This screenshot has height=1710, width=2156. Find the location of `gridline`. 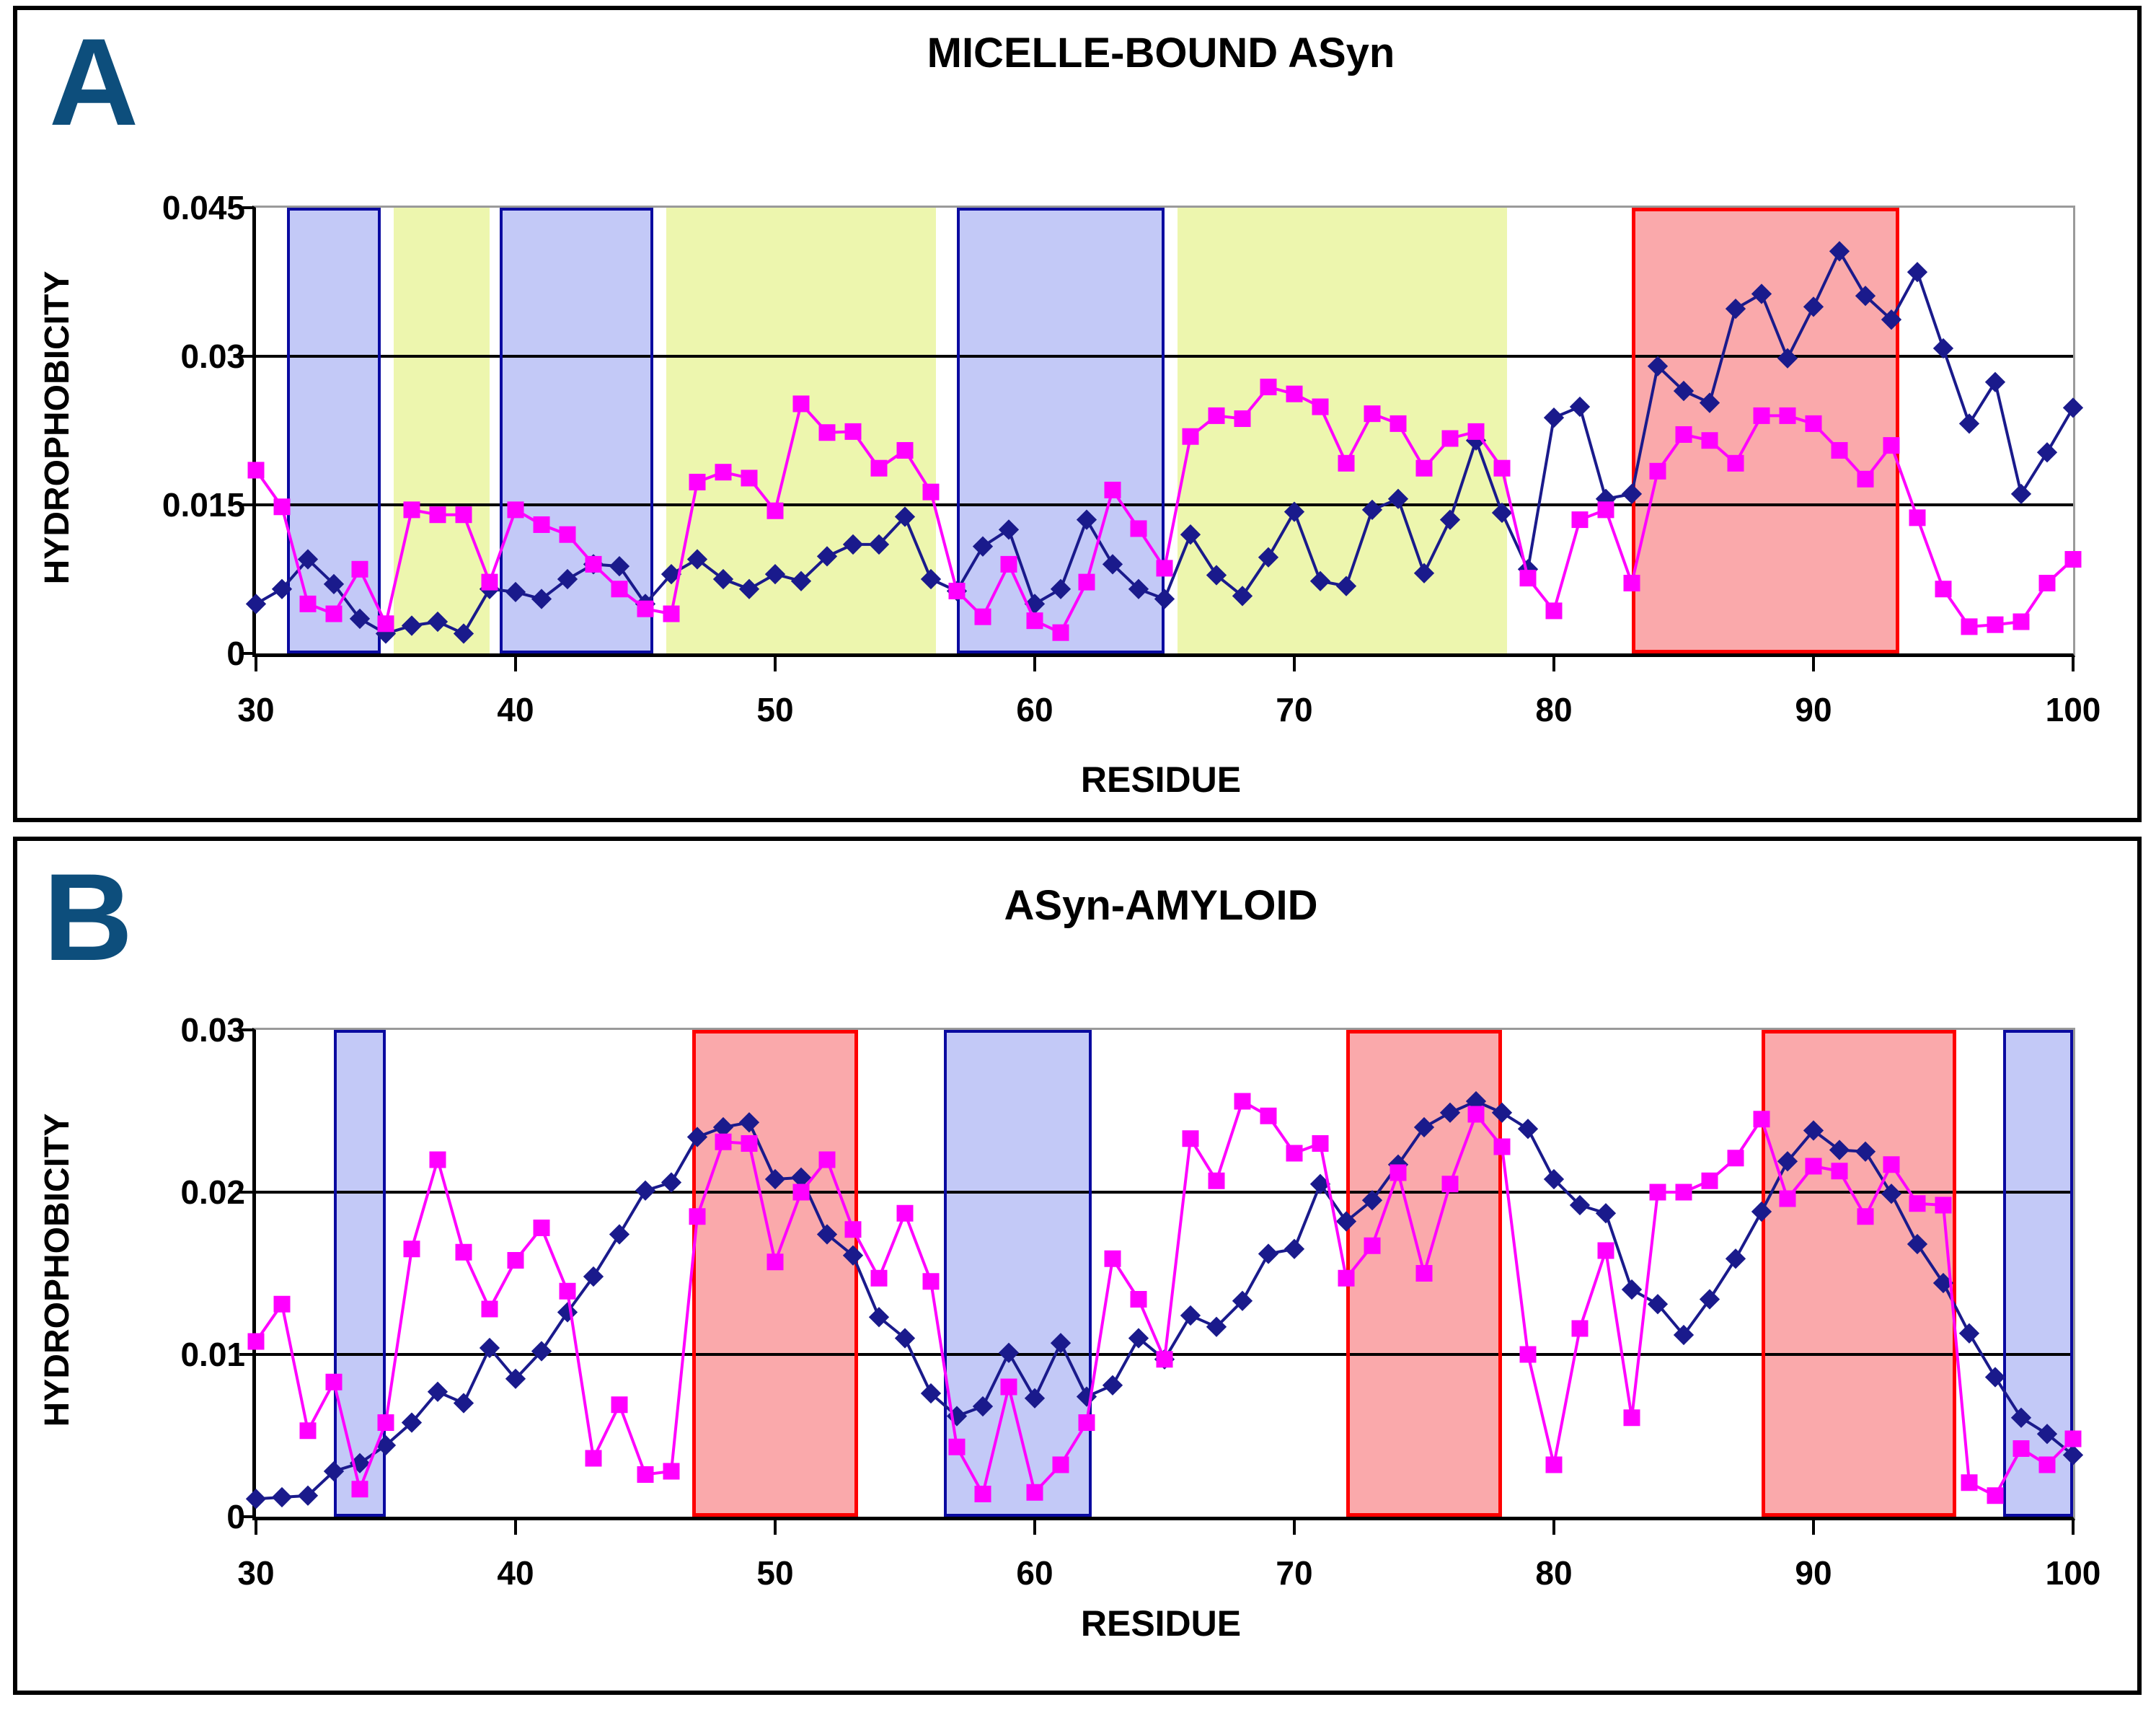

gridline is located at coordinates (1164, 505).